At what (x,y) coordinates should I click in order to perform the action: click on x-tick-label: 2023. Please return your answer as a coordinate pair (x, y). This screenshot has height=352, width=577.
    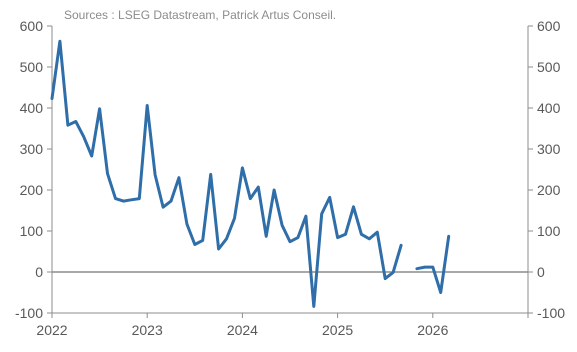
    Looking at the image, I should click on (147, 330).